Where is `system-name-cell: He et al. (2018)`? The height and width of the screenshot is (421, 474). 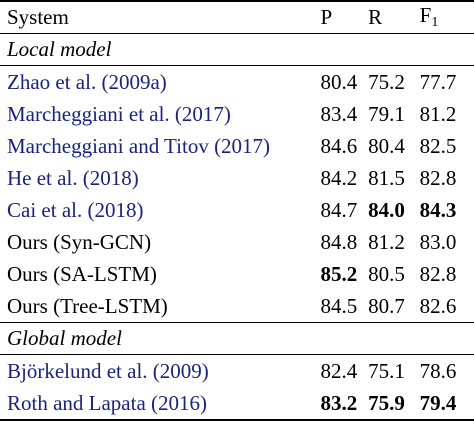
system-name-cell: He et al. (2018) is located at coordinates (73, 177).